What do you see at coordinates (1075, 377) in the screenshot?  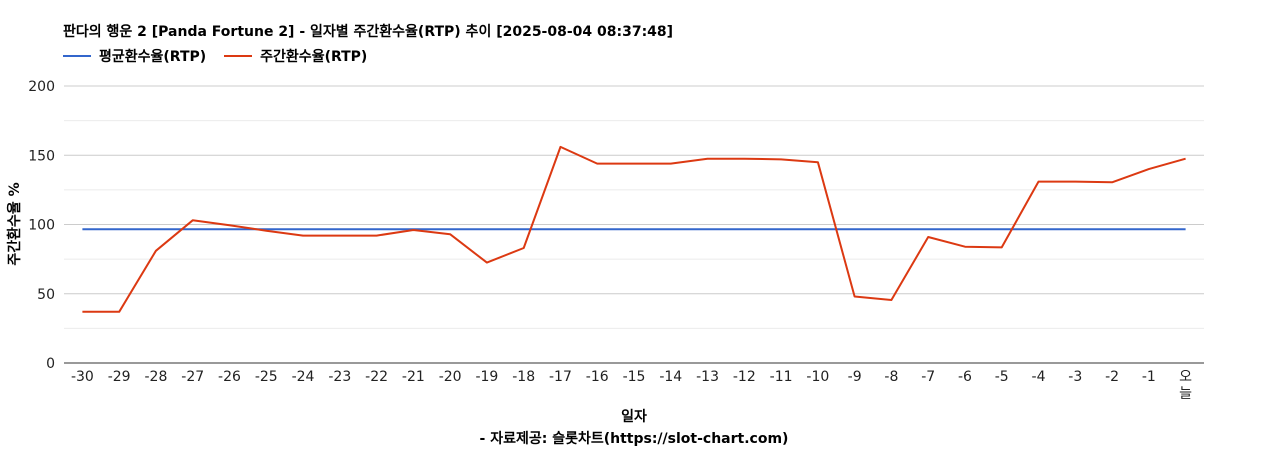 I see `x-tick-label: -3` at bounding box center [1075, 377].